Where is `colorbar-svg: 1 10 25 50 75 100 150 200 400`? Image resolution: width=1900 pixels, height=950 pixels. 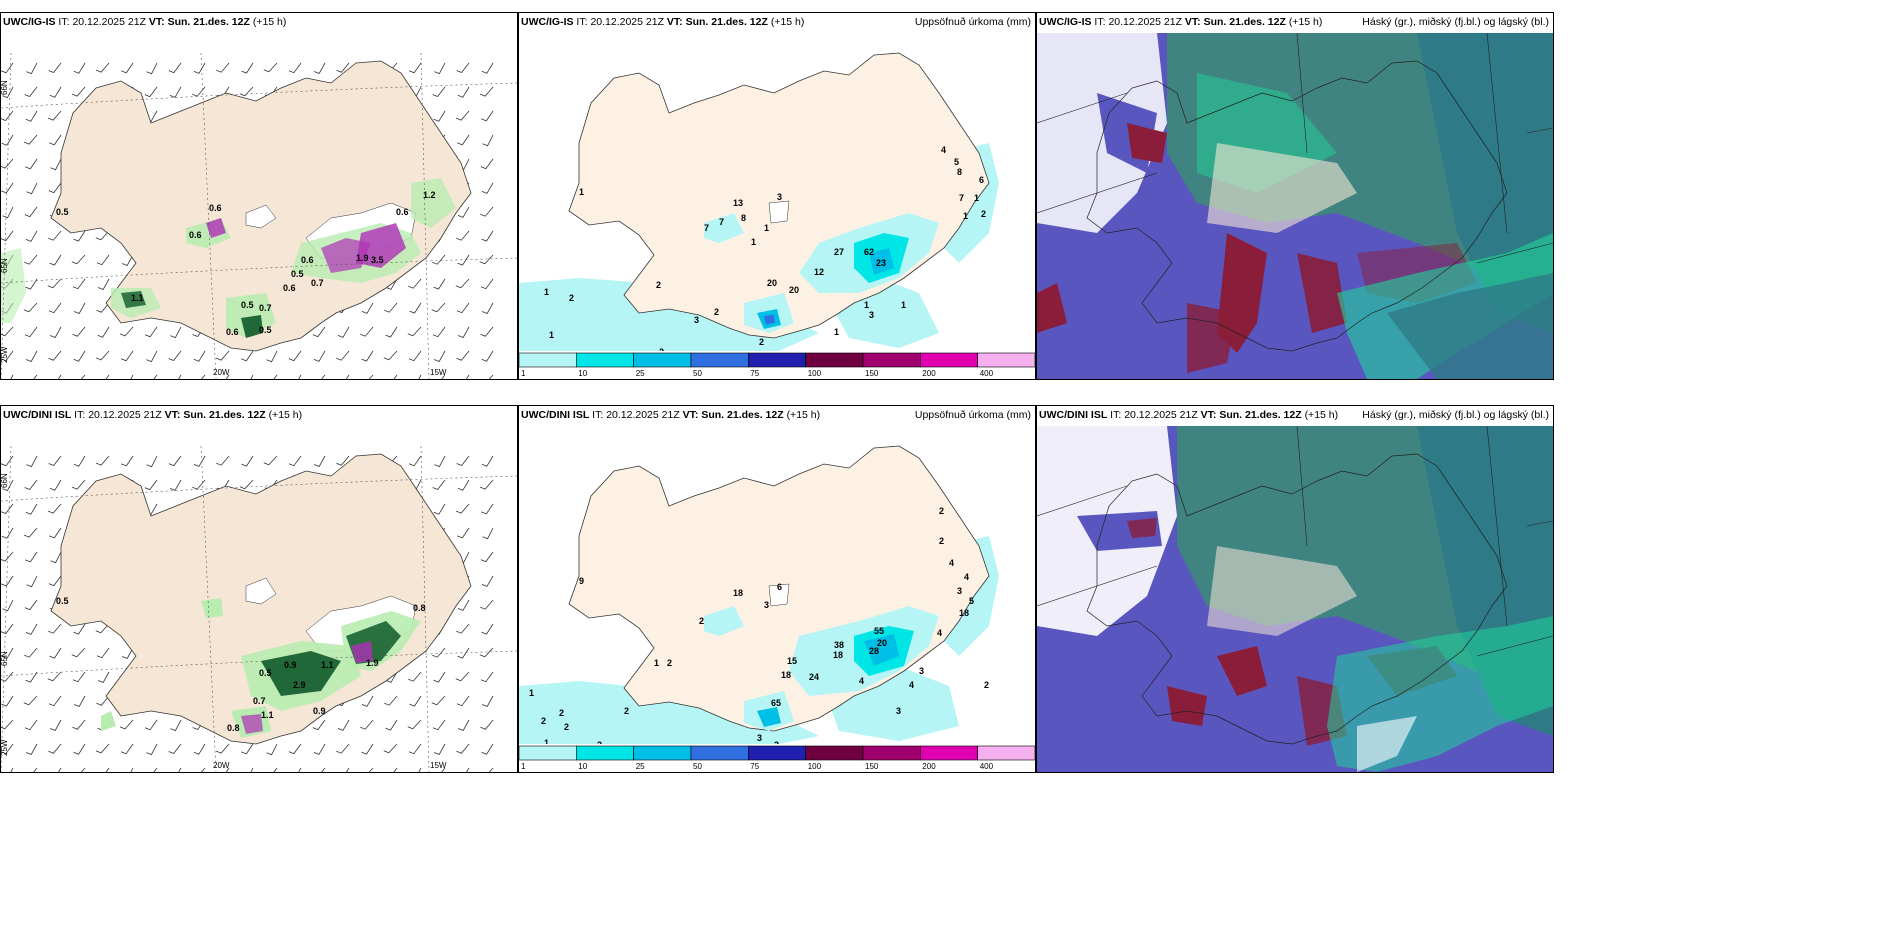 colorbar-svg: 1 10 25 50 75 100 150 200 400 is located at coordinates (777, 365).